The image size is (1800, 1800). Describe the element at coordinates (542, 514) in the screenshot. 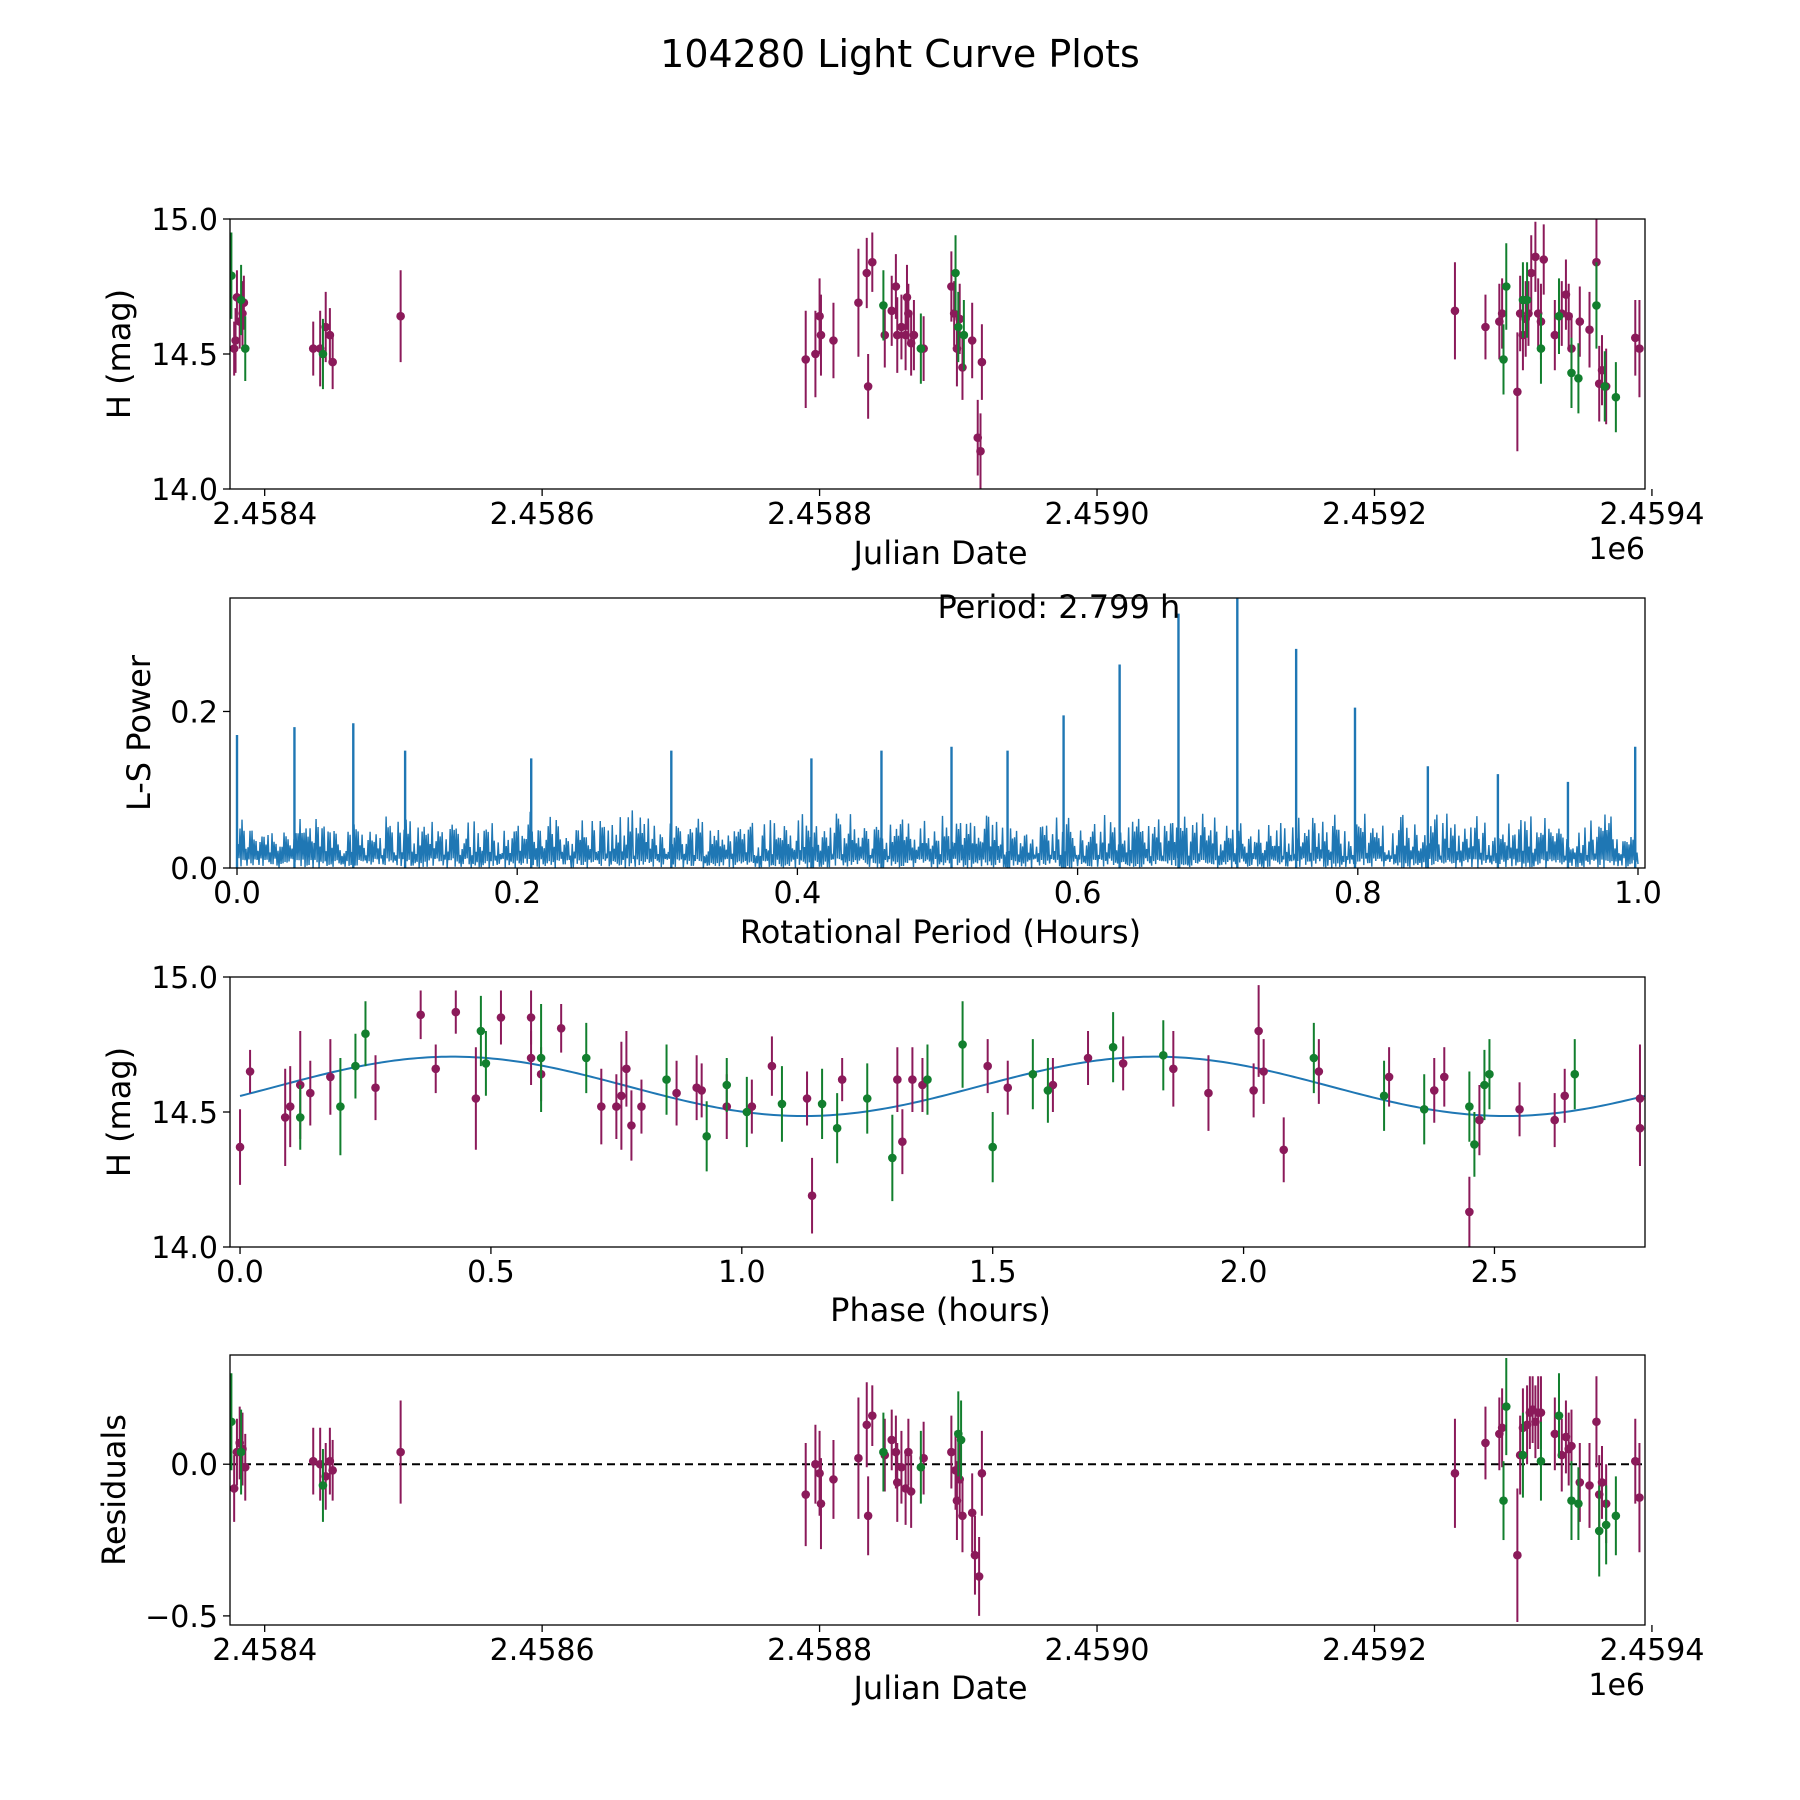

I see `x-tick-label: 2.4586` at that location.